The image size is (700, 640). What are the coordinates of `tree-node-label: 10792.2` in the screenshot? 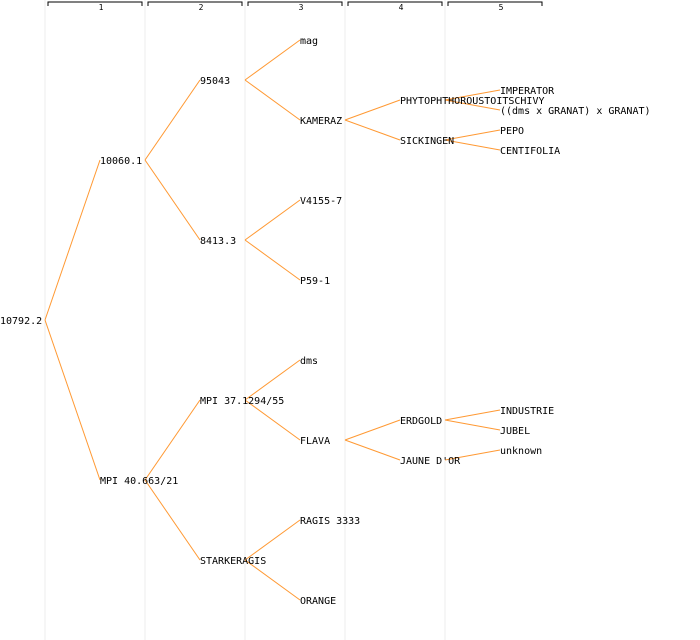 It's located at (21, 321).